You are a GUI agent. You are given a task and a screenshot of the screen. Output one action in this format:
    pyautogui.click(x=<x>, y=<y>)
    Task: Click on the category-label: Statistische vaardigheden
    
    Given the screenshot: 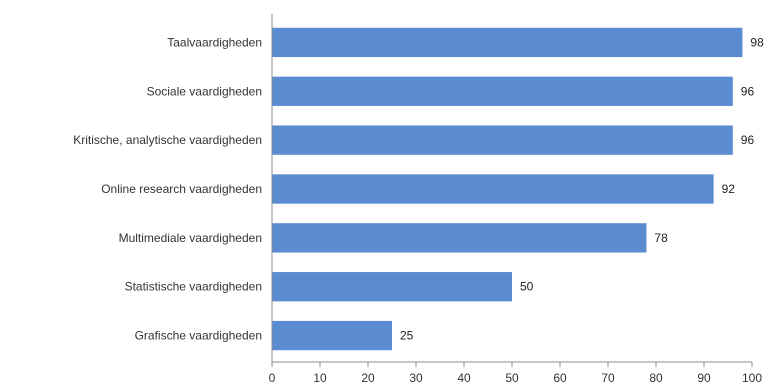 What is the action you would take?
    pyautogui.click(x=193, y=287)
    